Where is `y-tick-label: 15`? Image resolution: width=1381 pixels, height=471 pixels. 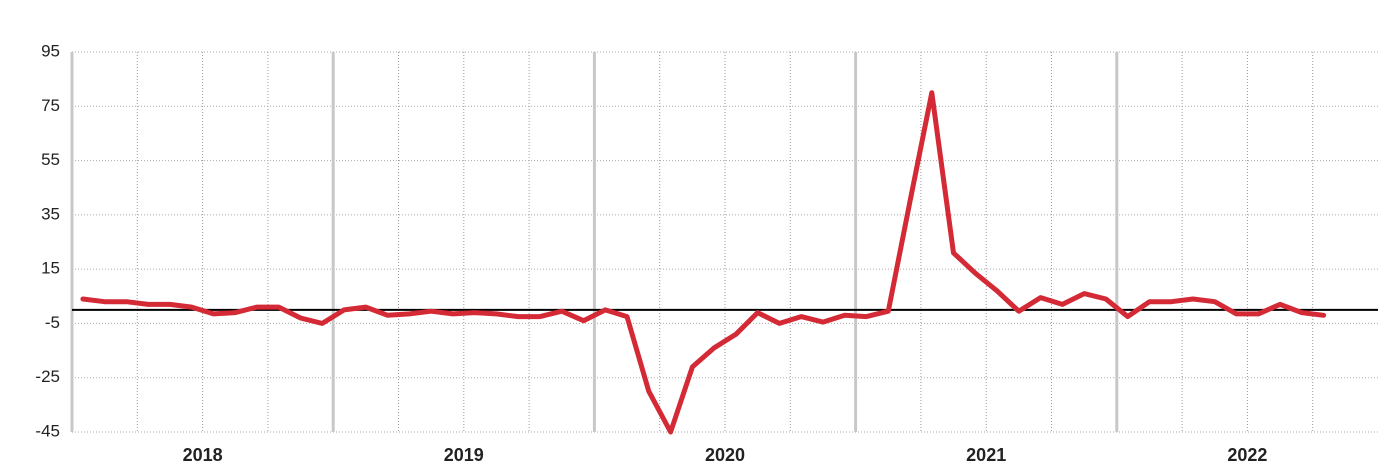
y-tick-label: 15 is located at coordinates (50, 268).